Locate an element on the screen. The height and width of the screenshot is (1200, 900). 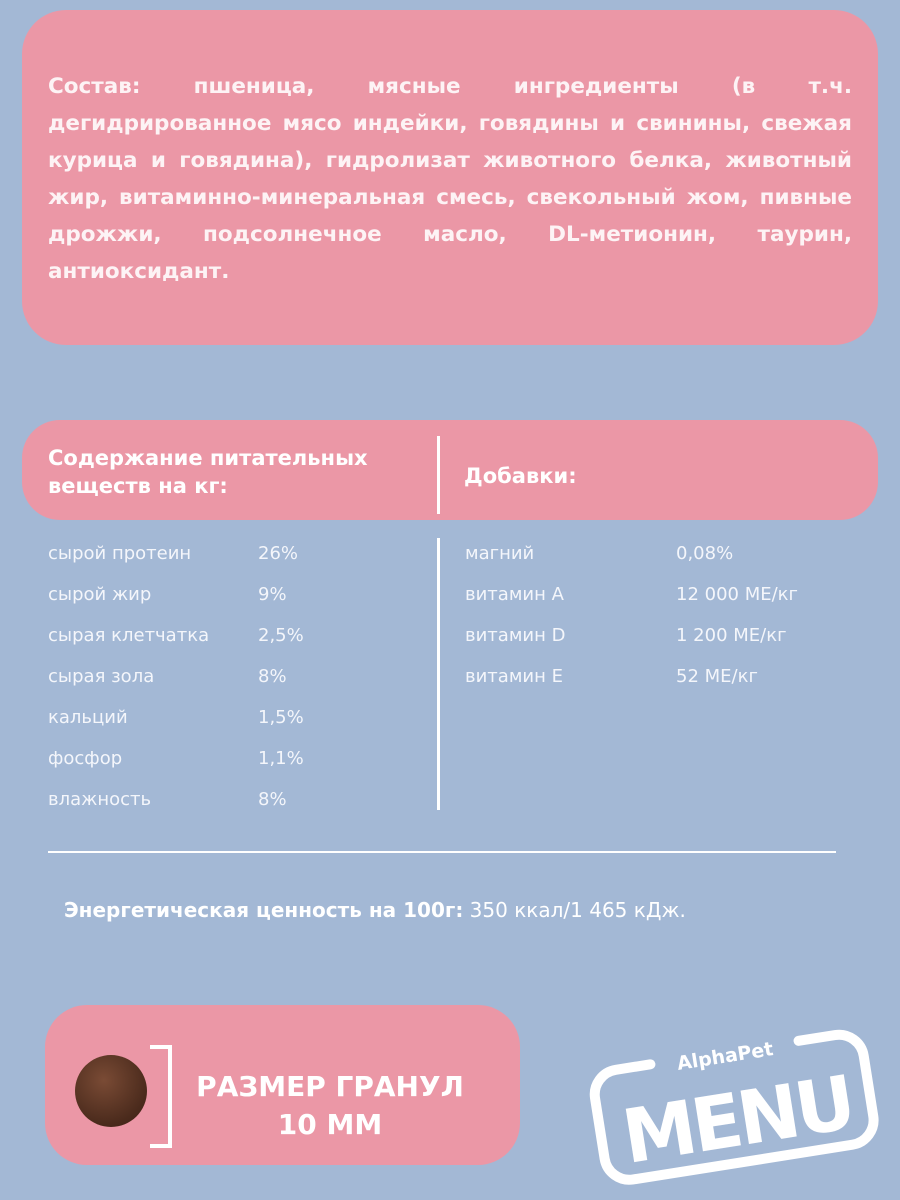
nutrients-value: 26% is located at coordinates (278, 553).